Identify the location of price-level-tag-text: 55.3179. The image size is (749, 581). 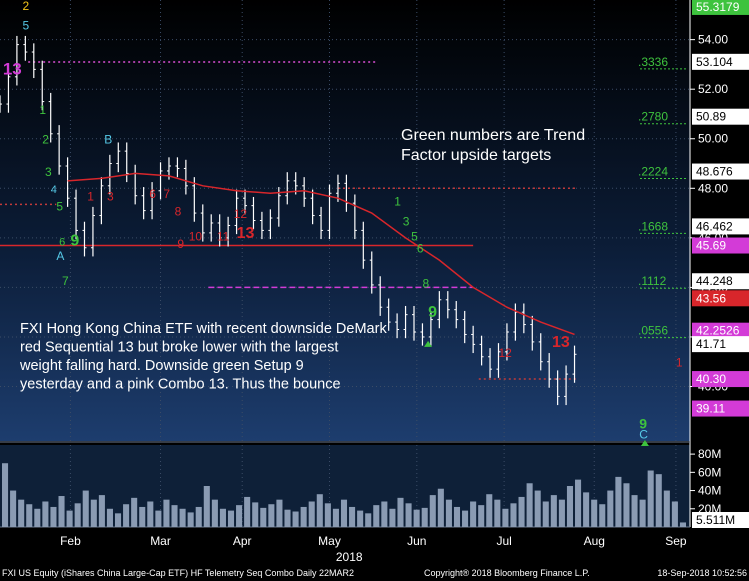
(718, 7).